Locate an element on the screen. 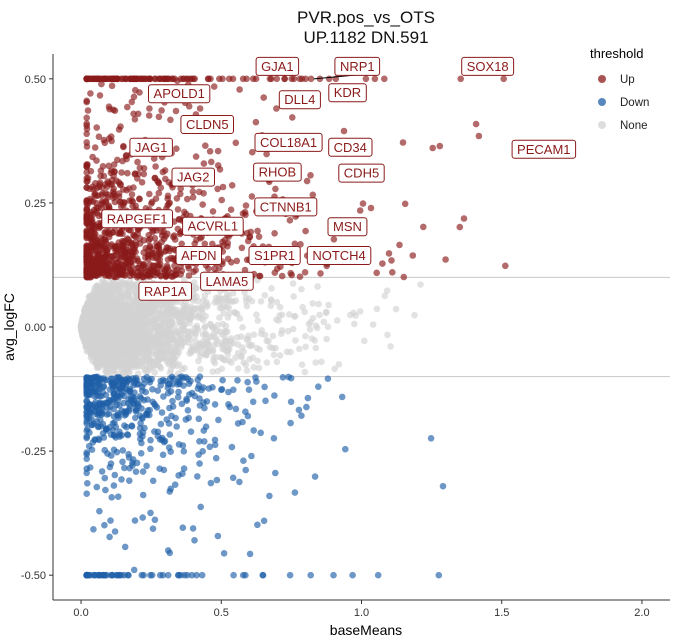 The width and height of the screenshot is (683, 641). gene-label-rap1a: RAP1A is located at coordinates (165, 291).